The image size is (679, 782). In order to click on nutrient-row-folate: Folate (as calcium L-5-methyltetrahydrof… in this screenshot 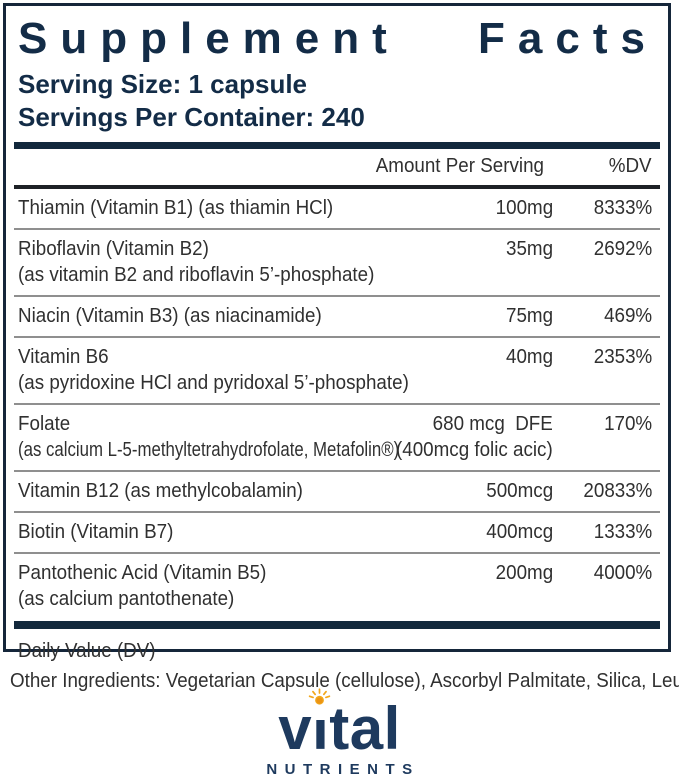, I will do `click(337, 436)`.